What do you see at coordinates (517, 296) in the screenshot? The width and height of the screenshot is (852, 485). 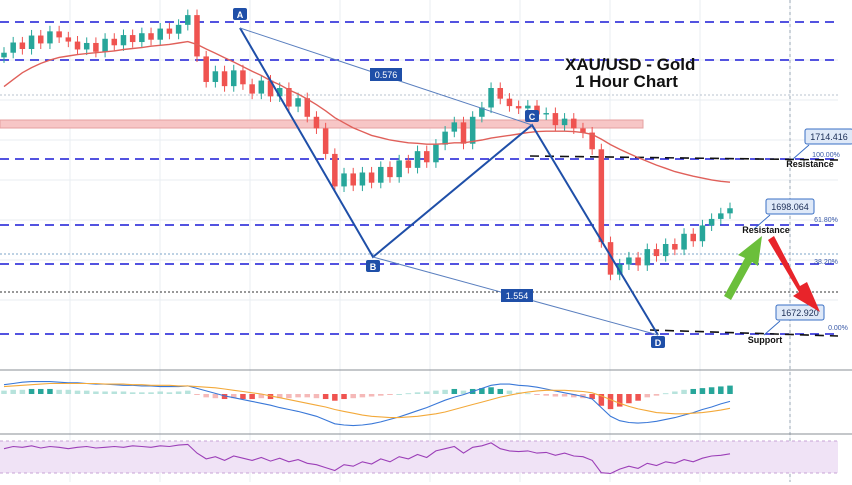 I see `fib-ratio-label: 1.554` at bounding box center [517, 296].